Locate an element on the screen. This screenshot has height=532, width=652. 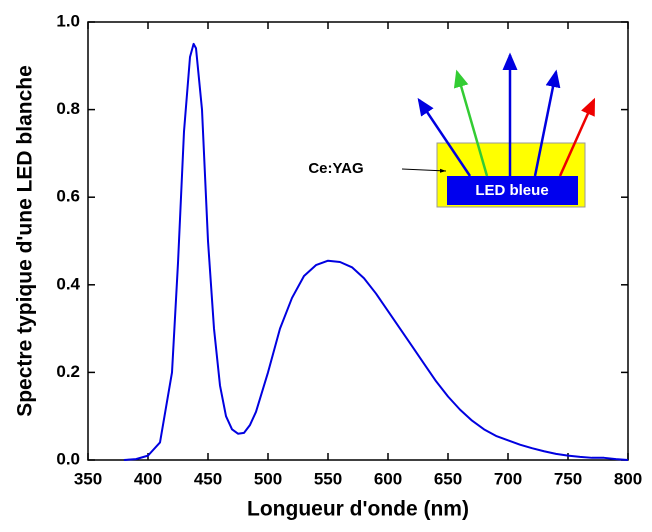
x-tick-label: 800 is located at coordinates (628, 478).